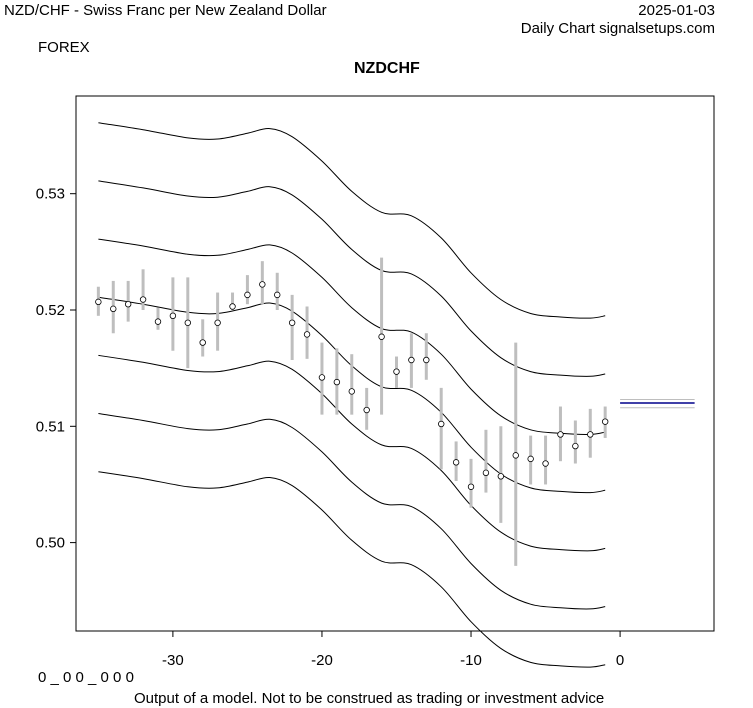 This screenshot has height=708, width=753. Describe the element at coordinates (620, 660) in the screenshot. I see `x-tick-label: 0` at that location.